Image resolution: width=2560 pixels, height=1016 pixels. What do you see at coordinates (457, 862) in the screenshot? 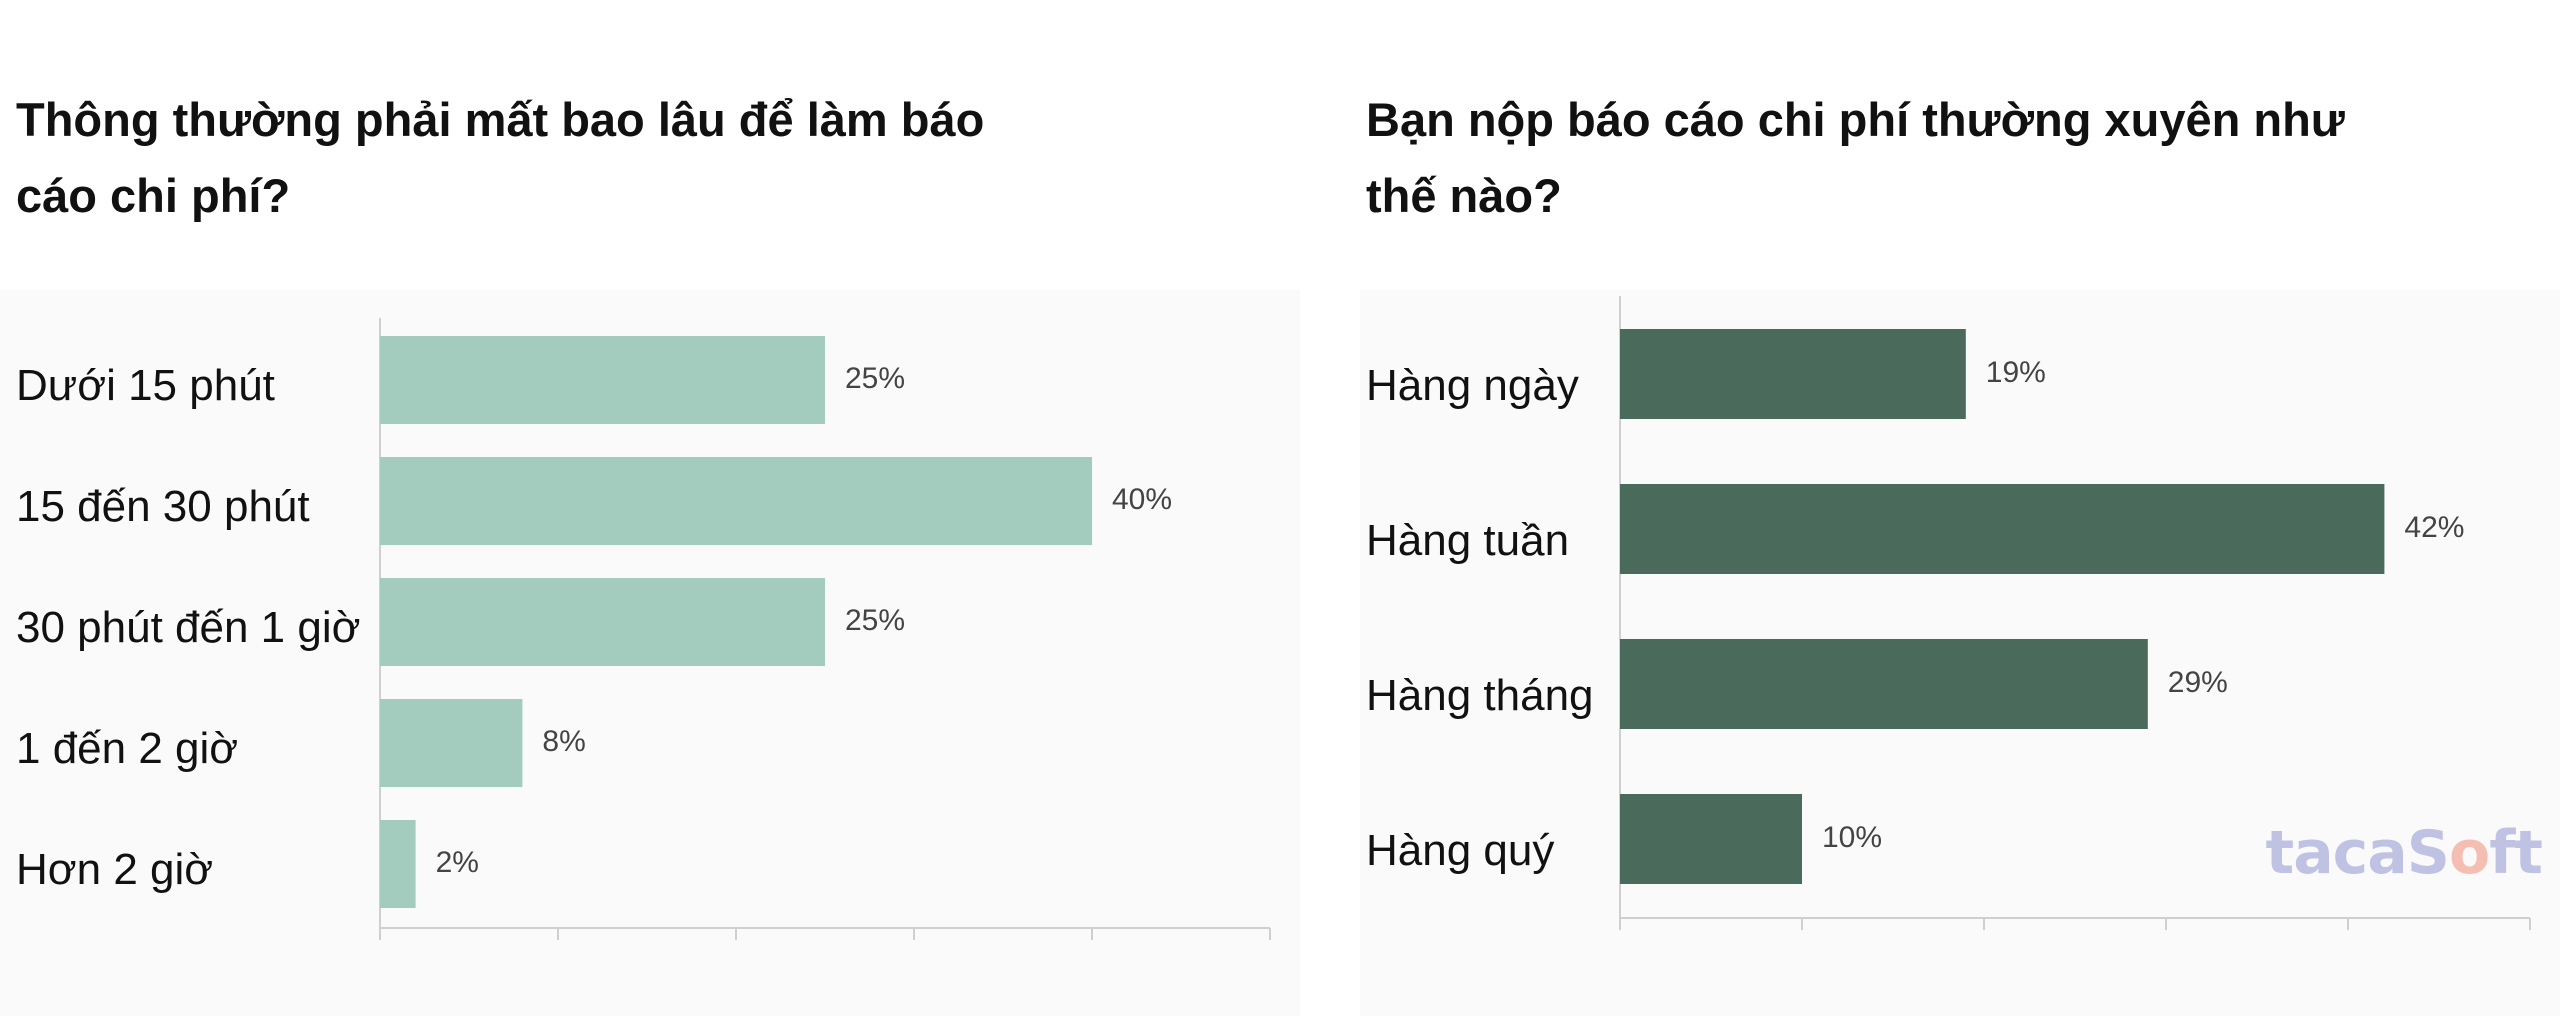
I see `data-label: 2%` at bounding box center [457, 862].